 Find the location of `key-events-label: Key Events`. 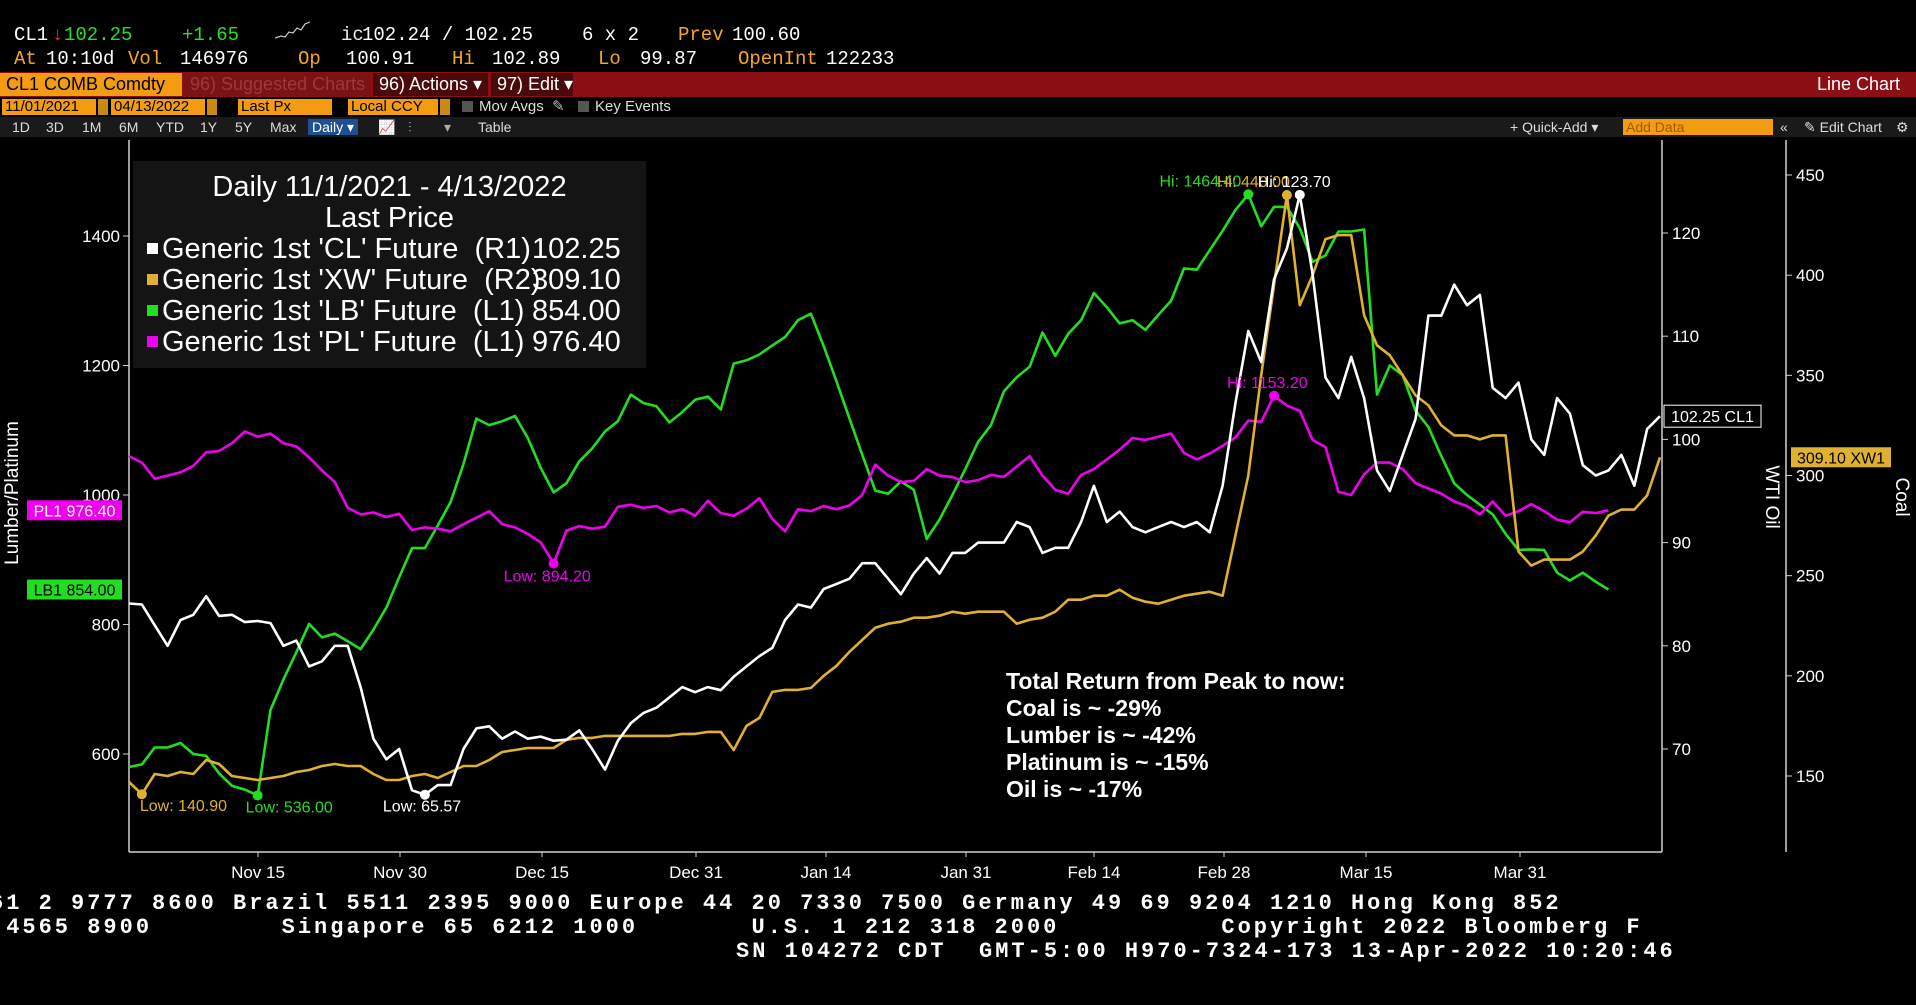

key-events-label: Key Events is located at coordinates (633, 106).